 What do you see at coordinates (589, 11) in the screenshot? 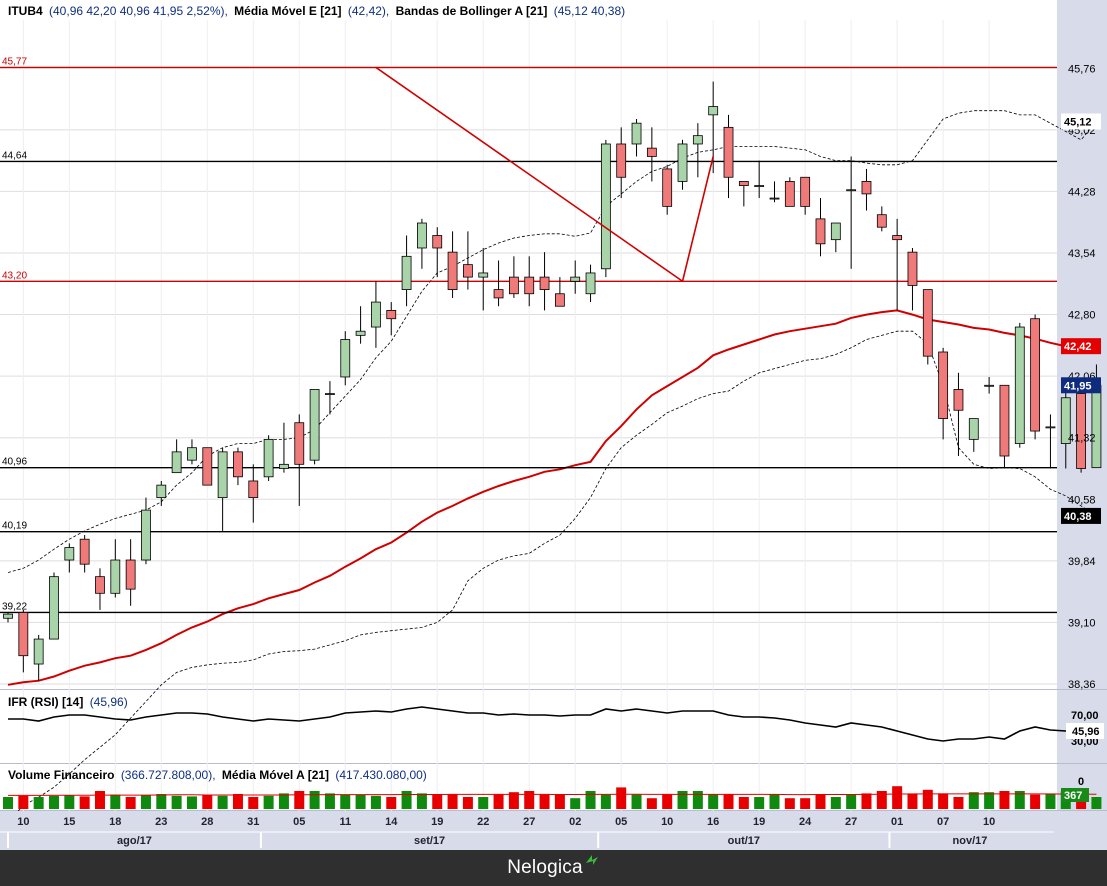
I see `bb-legend-value: (45,12 40,38)` at bounding box center [589, 11].